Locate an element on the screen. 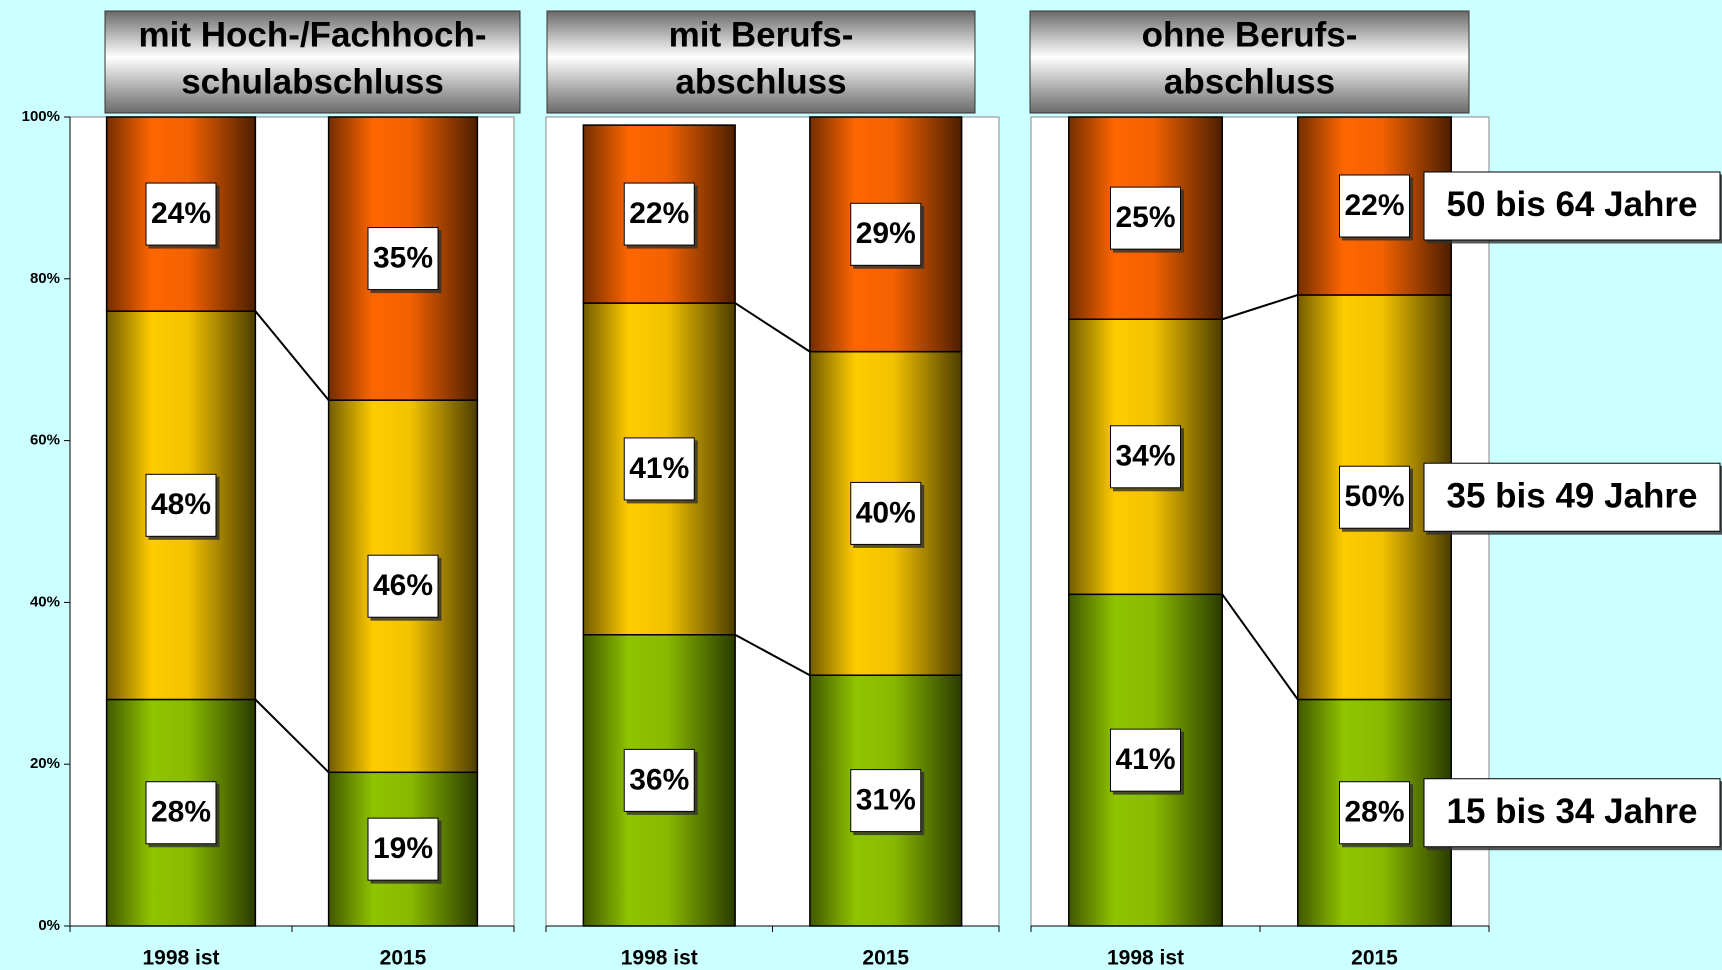  value-label: 34% is located at coordinates (1145, 456).